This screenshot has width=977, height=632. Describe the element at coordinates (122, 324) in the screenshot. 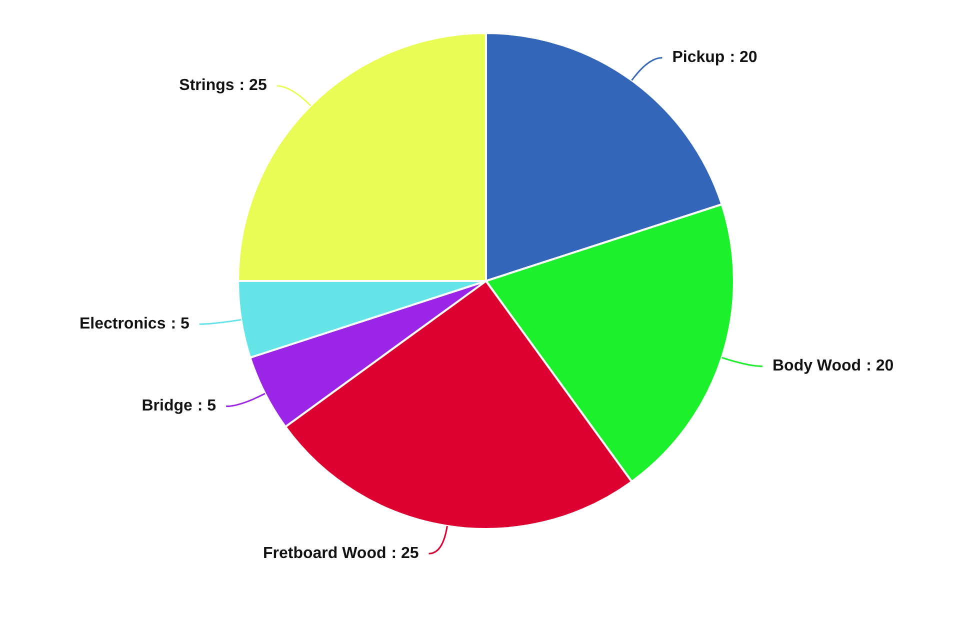

I see `slice-label: Electronics` at that location.